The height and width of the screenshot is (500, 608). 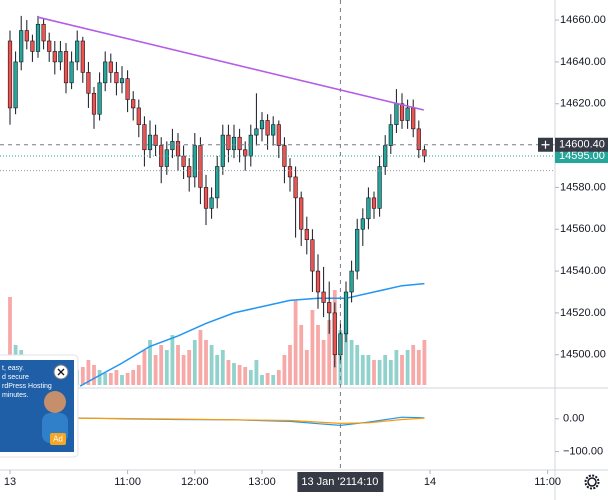 I want to click on crosshair-price-box, so click(x=581, y=144).